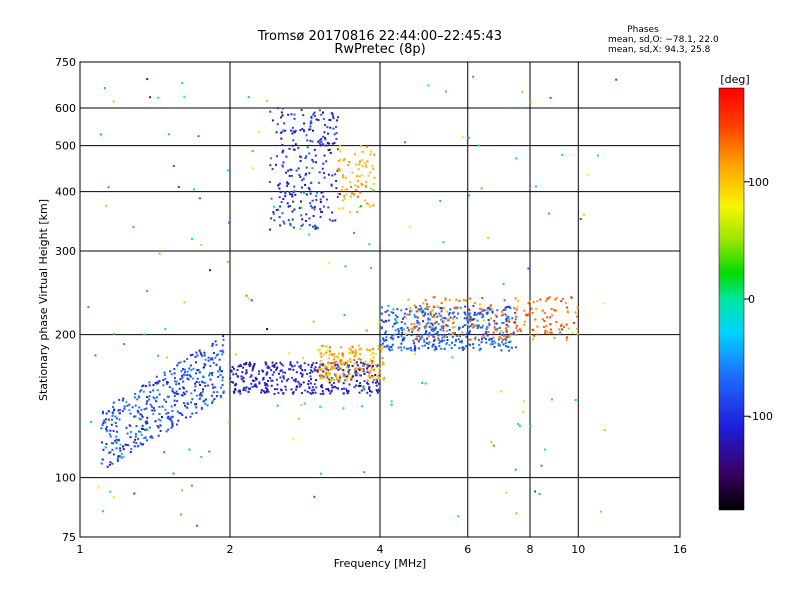  Describe the element at coordinates (549, 213) in the screenshot. I see `data-point-2068` at that location.